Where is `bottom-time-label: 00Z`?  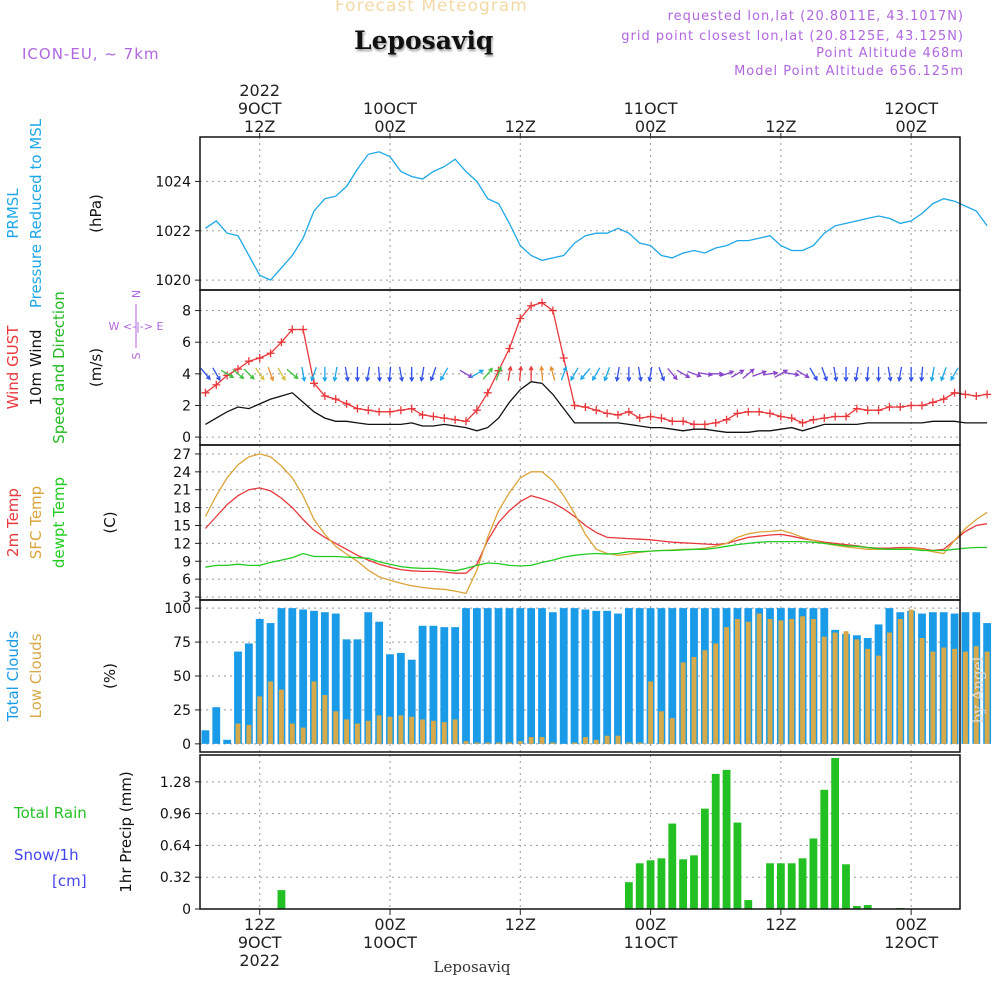 bottom-time-label: 00Z is located at coordinates (650, 924).